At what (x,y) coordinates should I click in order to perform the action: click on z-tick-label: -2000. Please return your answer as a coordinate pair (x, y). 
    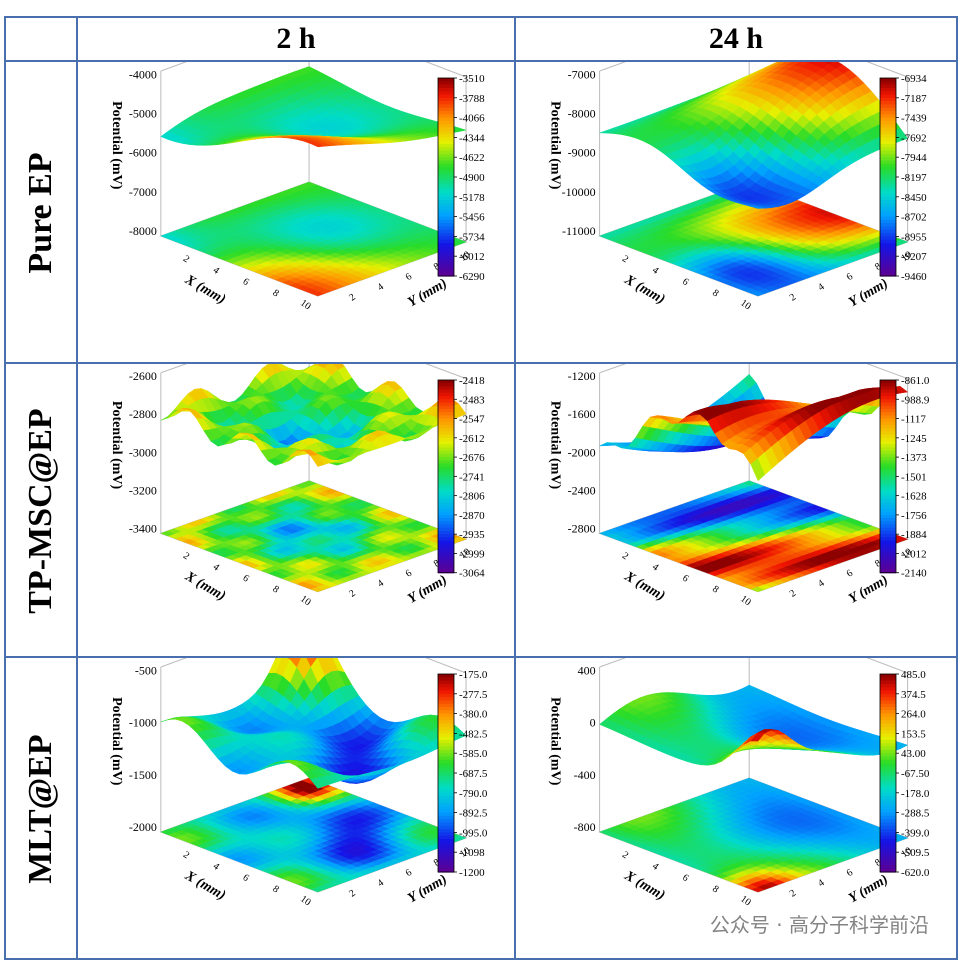
    Looking at the image, I should click on (582, 452).